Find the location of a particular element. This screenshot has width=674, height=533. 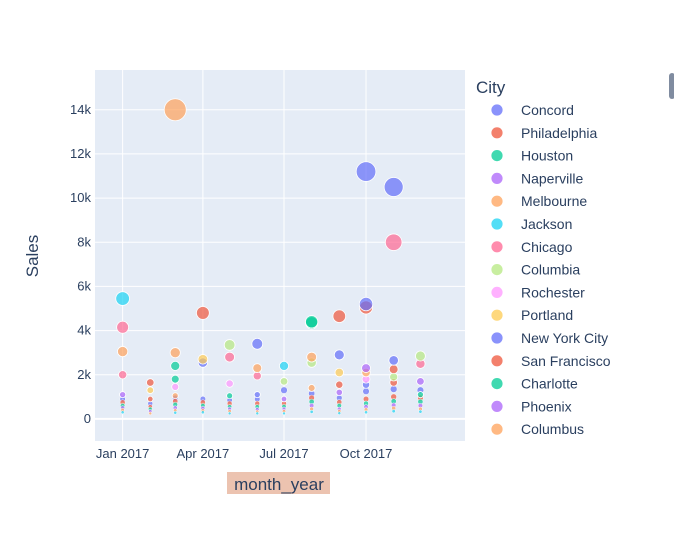

legend-item: Portland is located at coordinates (531, 315).